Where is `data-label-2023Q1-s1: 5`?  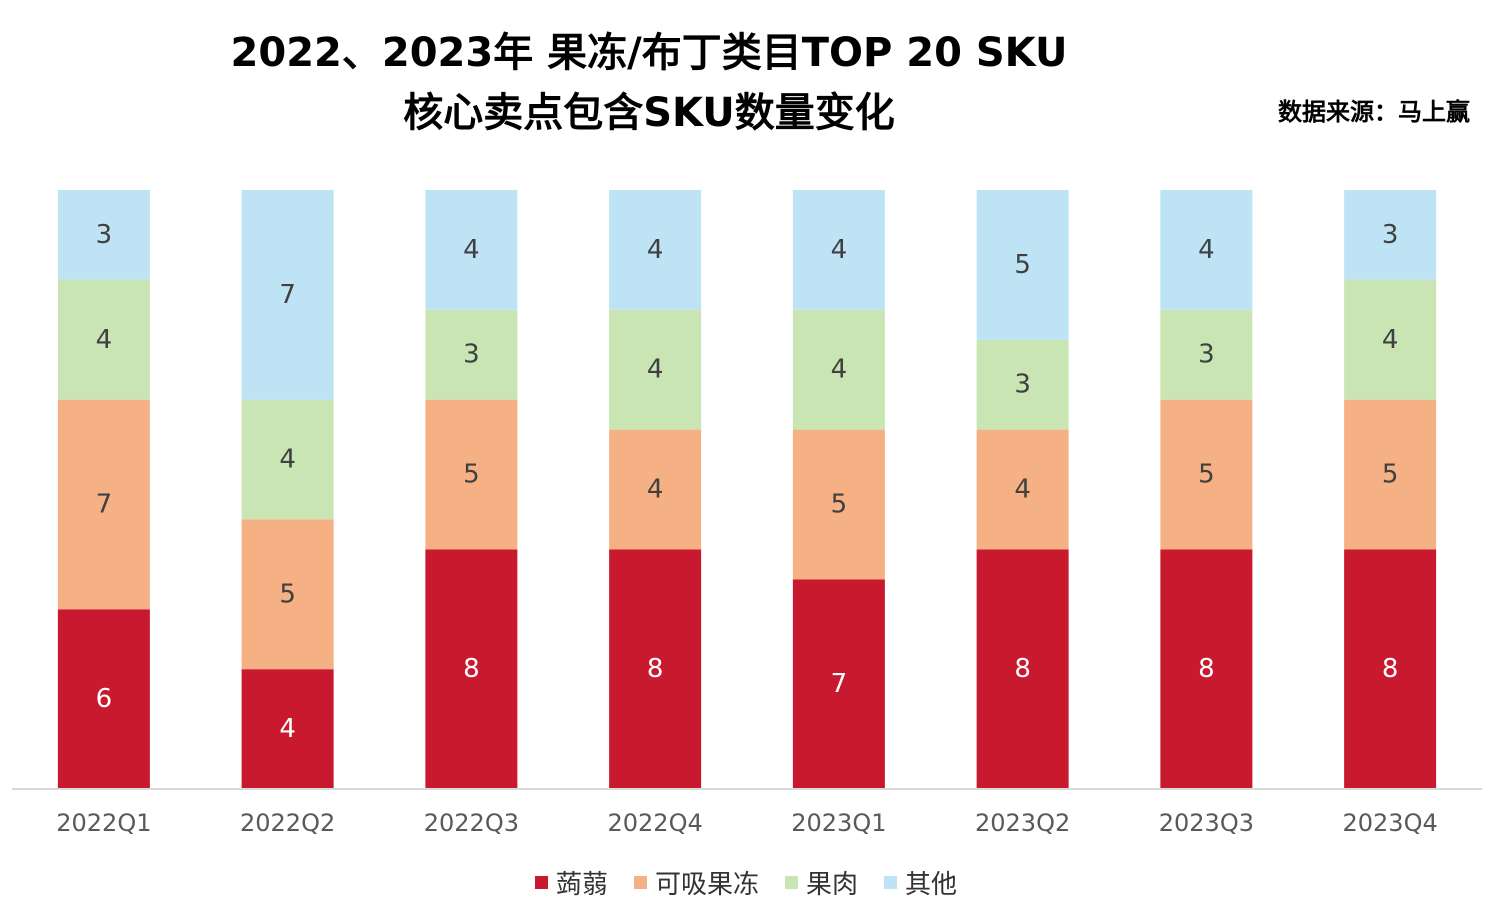
data-label-2023Q1-s1: 5 is located at coordinates (839, 504).